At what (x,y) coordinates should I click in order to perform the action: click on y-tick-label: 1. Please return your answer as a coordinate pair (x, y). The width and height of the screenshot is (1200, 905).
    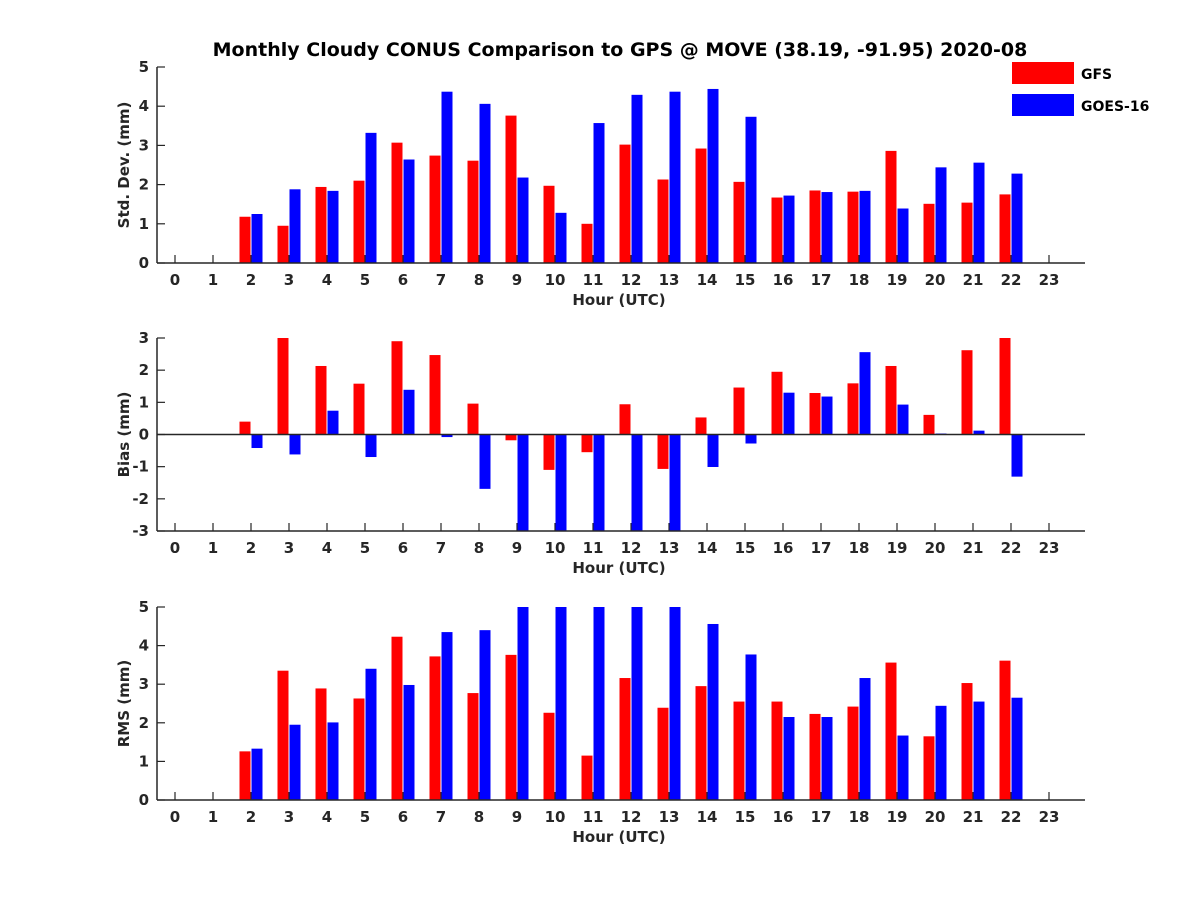
    Looking at the image, I should click on (144, 224).